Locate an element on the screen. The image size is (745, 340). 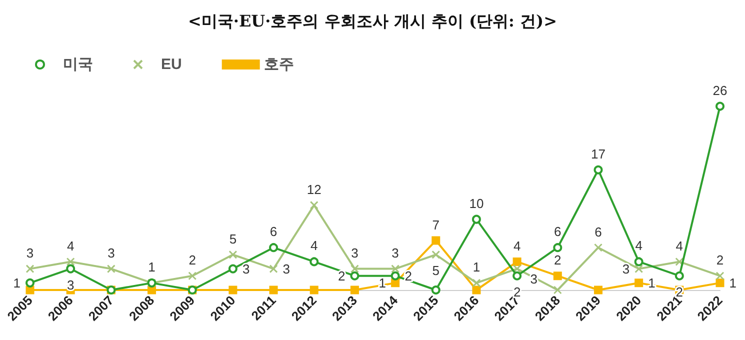
data-label: 26 is located at coordinates (720, 90).